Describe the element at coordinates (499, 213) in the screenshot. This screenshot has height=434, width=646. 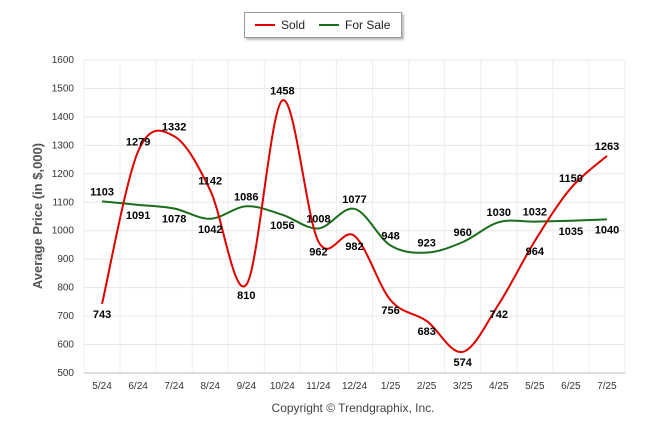
I see `data-label-for-sale: 1030` at that location.